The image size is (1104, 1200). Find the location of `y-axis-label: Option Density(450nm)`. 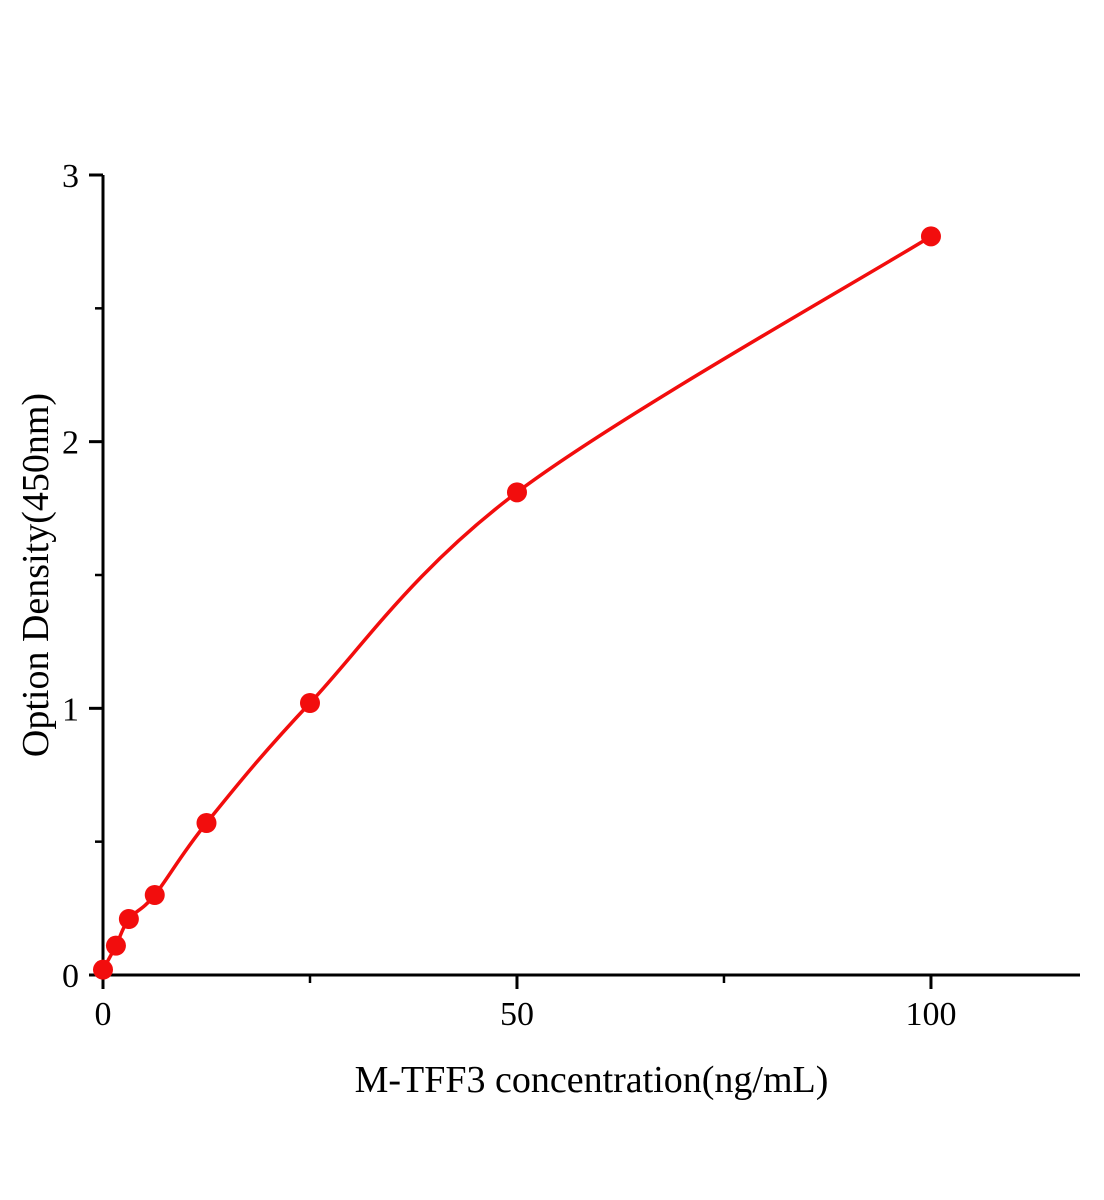

y-axis-label: Option Density(450nm) is located at coordinates (36, 575).